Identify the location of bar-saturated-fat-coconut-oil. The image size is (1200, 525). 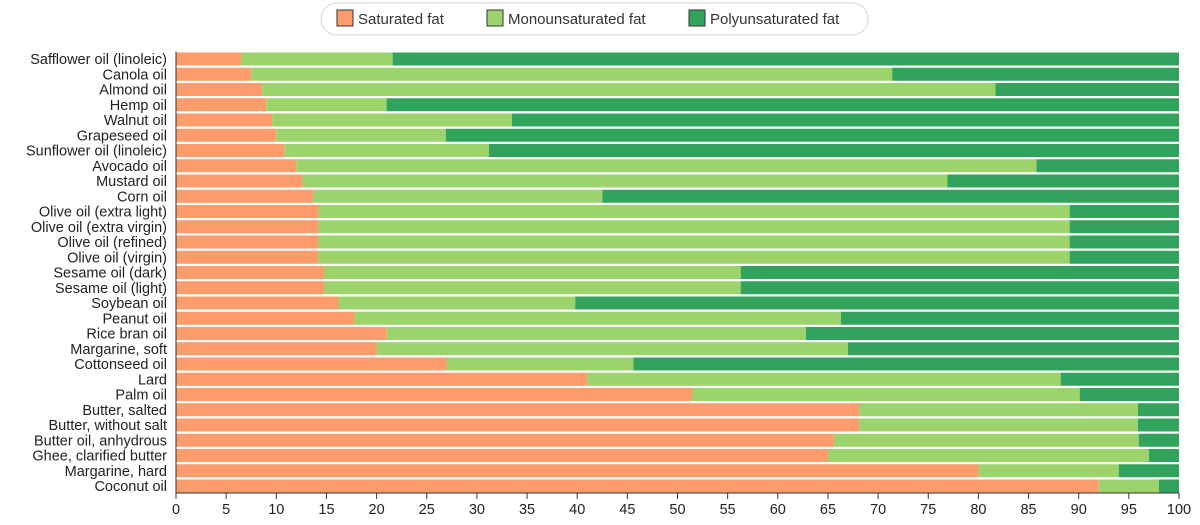
(637, 486).